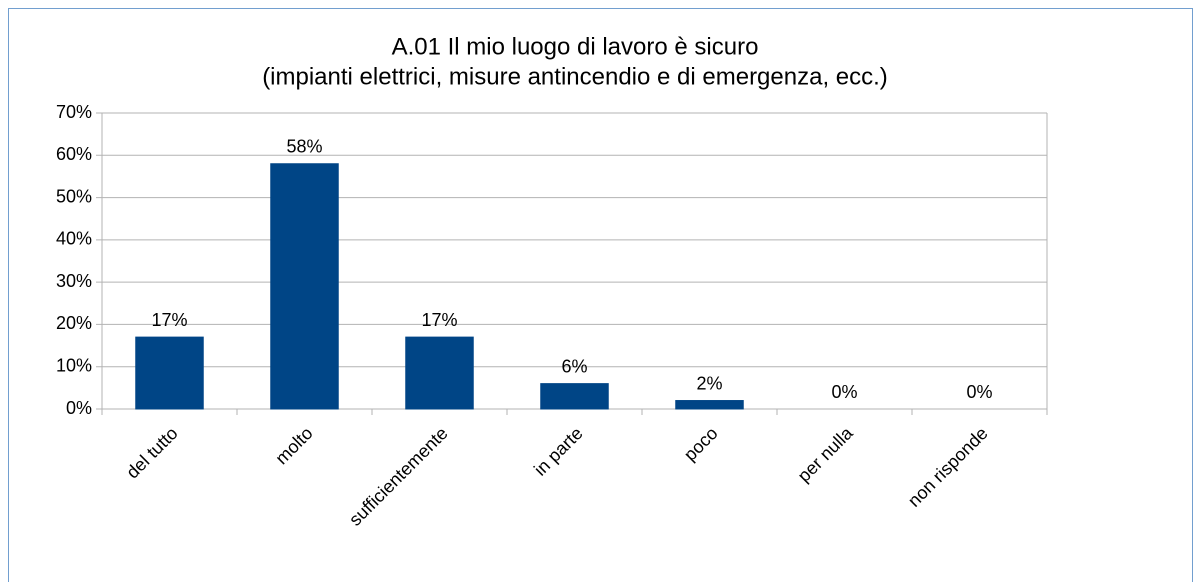 This screenshot has width=1201, height=582. What do you see at coordinates (575, 46) in the screenshot?
I see `chart-title: A.01 Il mio luogo di lavoro è sicuro` at bounding box center [575, 46].